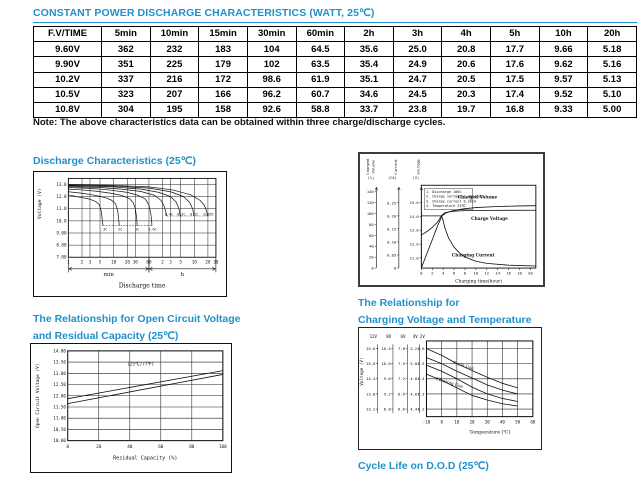 This screenshot has width=640, height=482. I want to click on svg-text: 3, so click(170, 261).